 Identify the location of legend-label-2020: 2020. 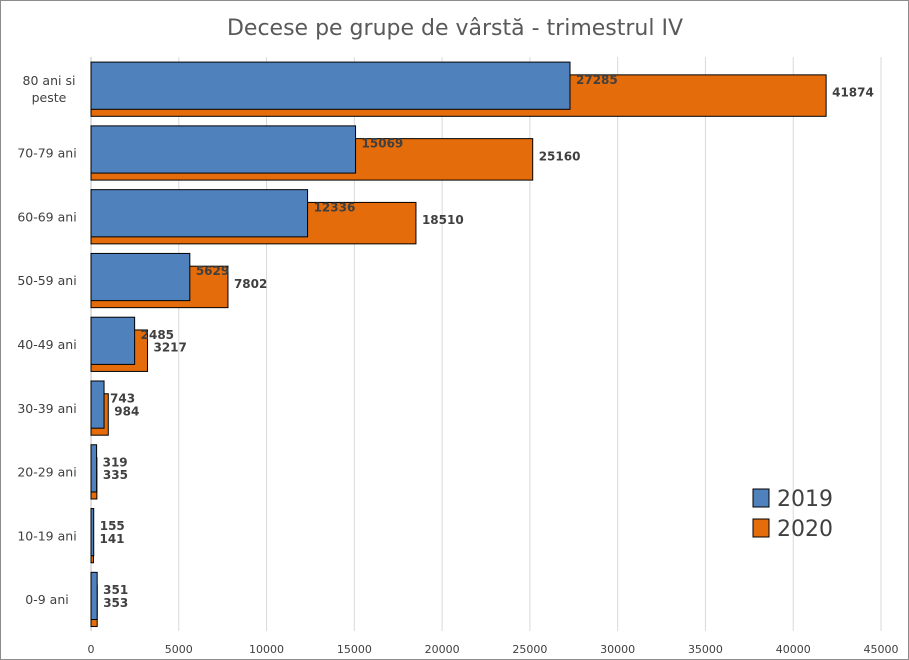
(805, 529).